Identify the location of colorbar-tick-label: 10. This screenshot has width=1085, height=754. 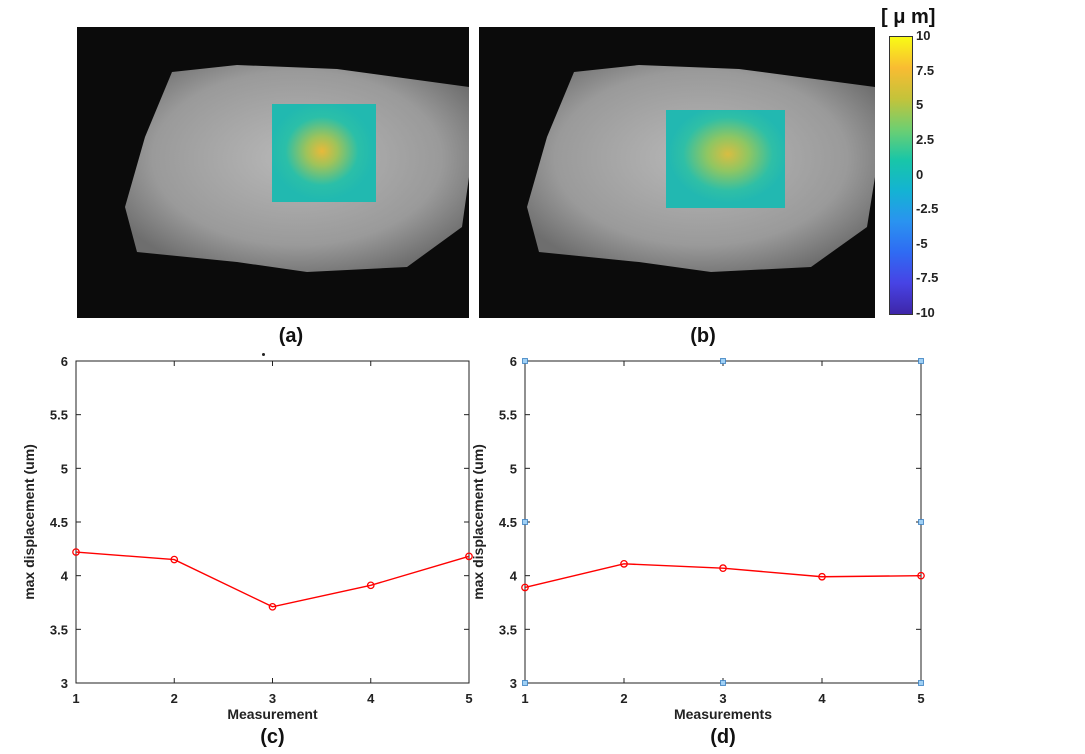
(923, 35).